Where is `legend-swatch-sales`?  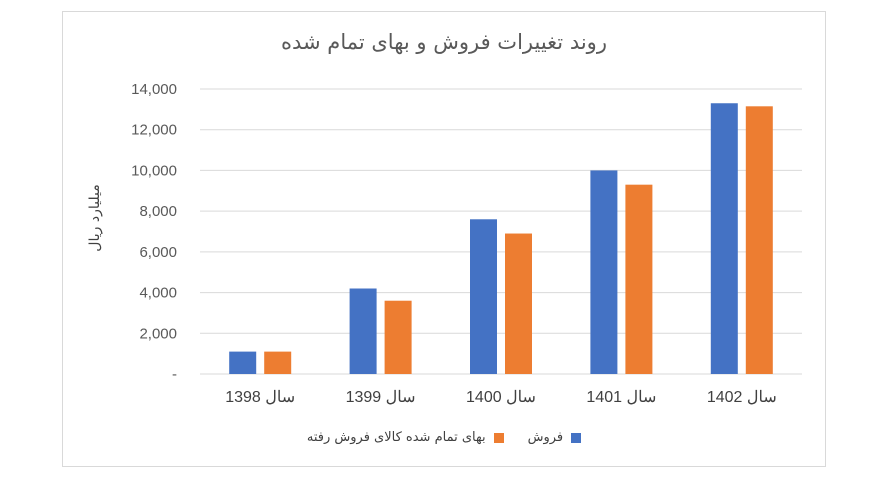
legend-swatch-sales is located at coordinates (576, 437).